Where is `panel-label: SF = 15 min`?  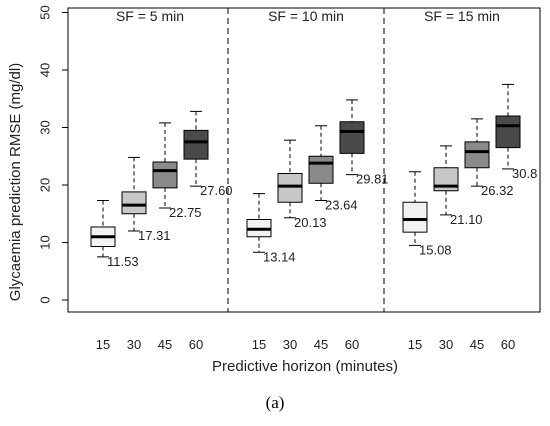
panel-label: SF = 15 min is located at coordinates (462, 16).